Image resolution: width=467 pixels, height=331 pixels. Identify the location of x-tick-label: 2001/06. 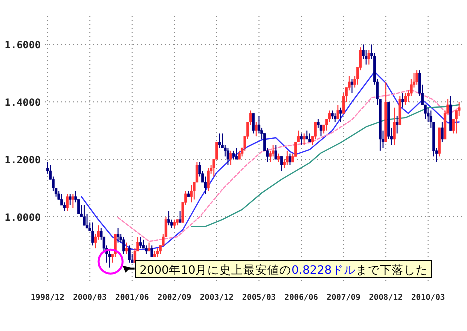
(133, 297).